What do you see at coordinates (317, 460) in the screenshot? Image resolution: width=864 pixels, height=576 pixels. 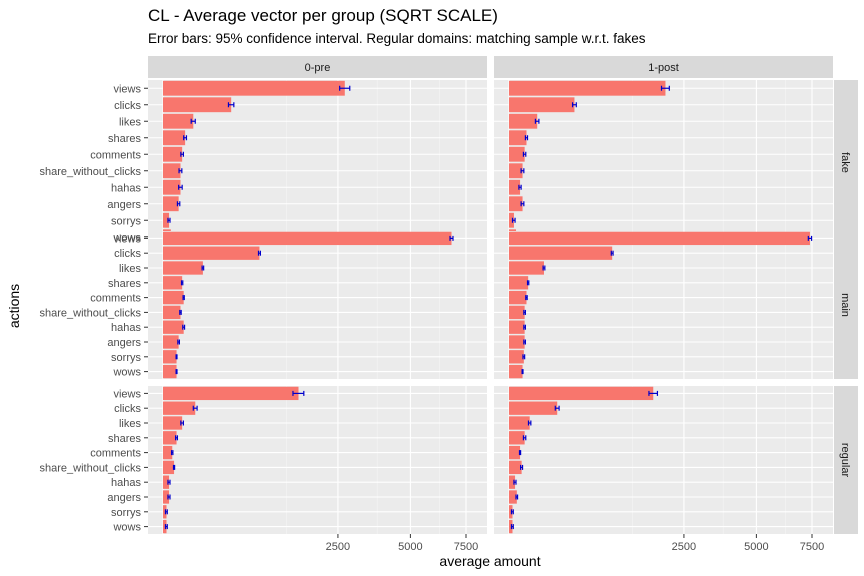 I see `panel-background` at bounding box center [317, 460].